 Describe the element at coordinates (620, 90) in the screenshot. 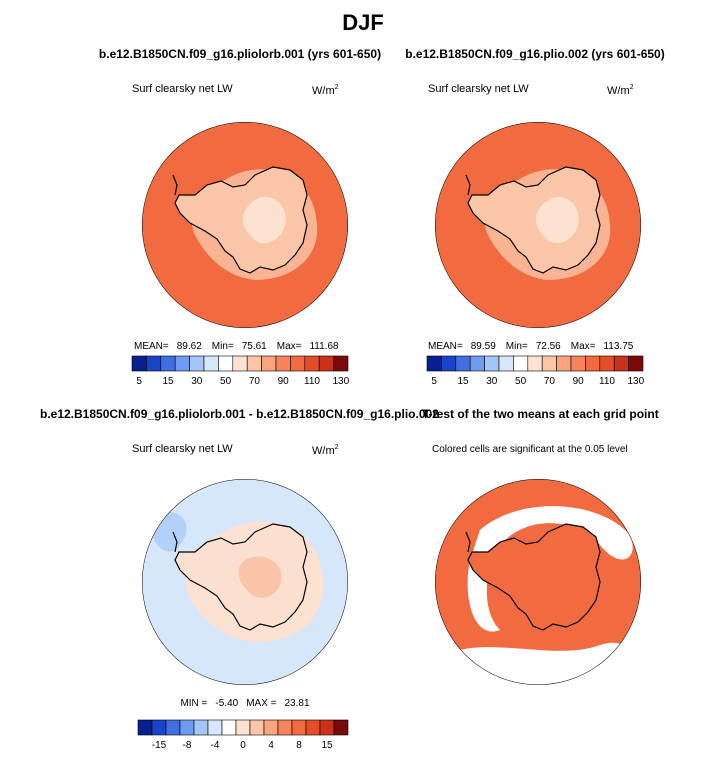

I see `panel-2-units: W/m2` at that location.